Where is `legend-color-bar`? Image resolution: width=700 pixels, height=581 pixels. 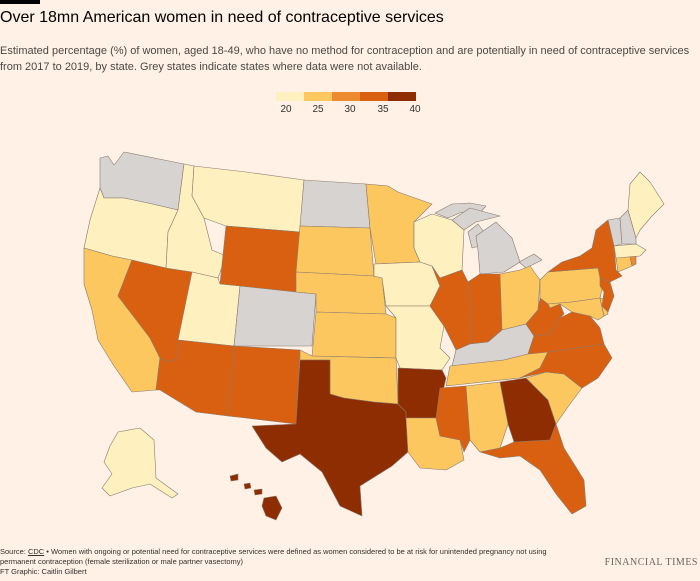 legend-color-bar is located at coordinates (346, 96).